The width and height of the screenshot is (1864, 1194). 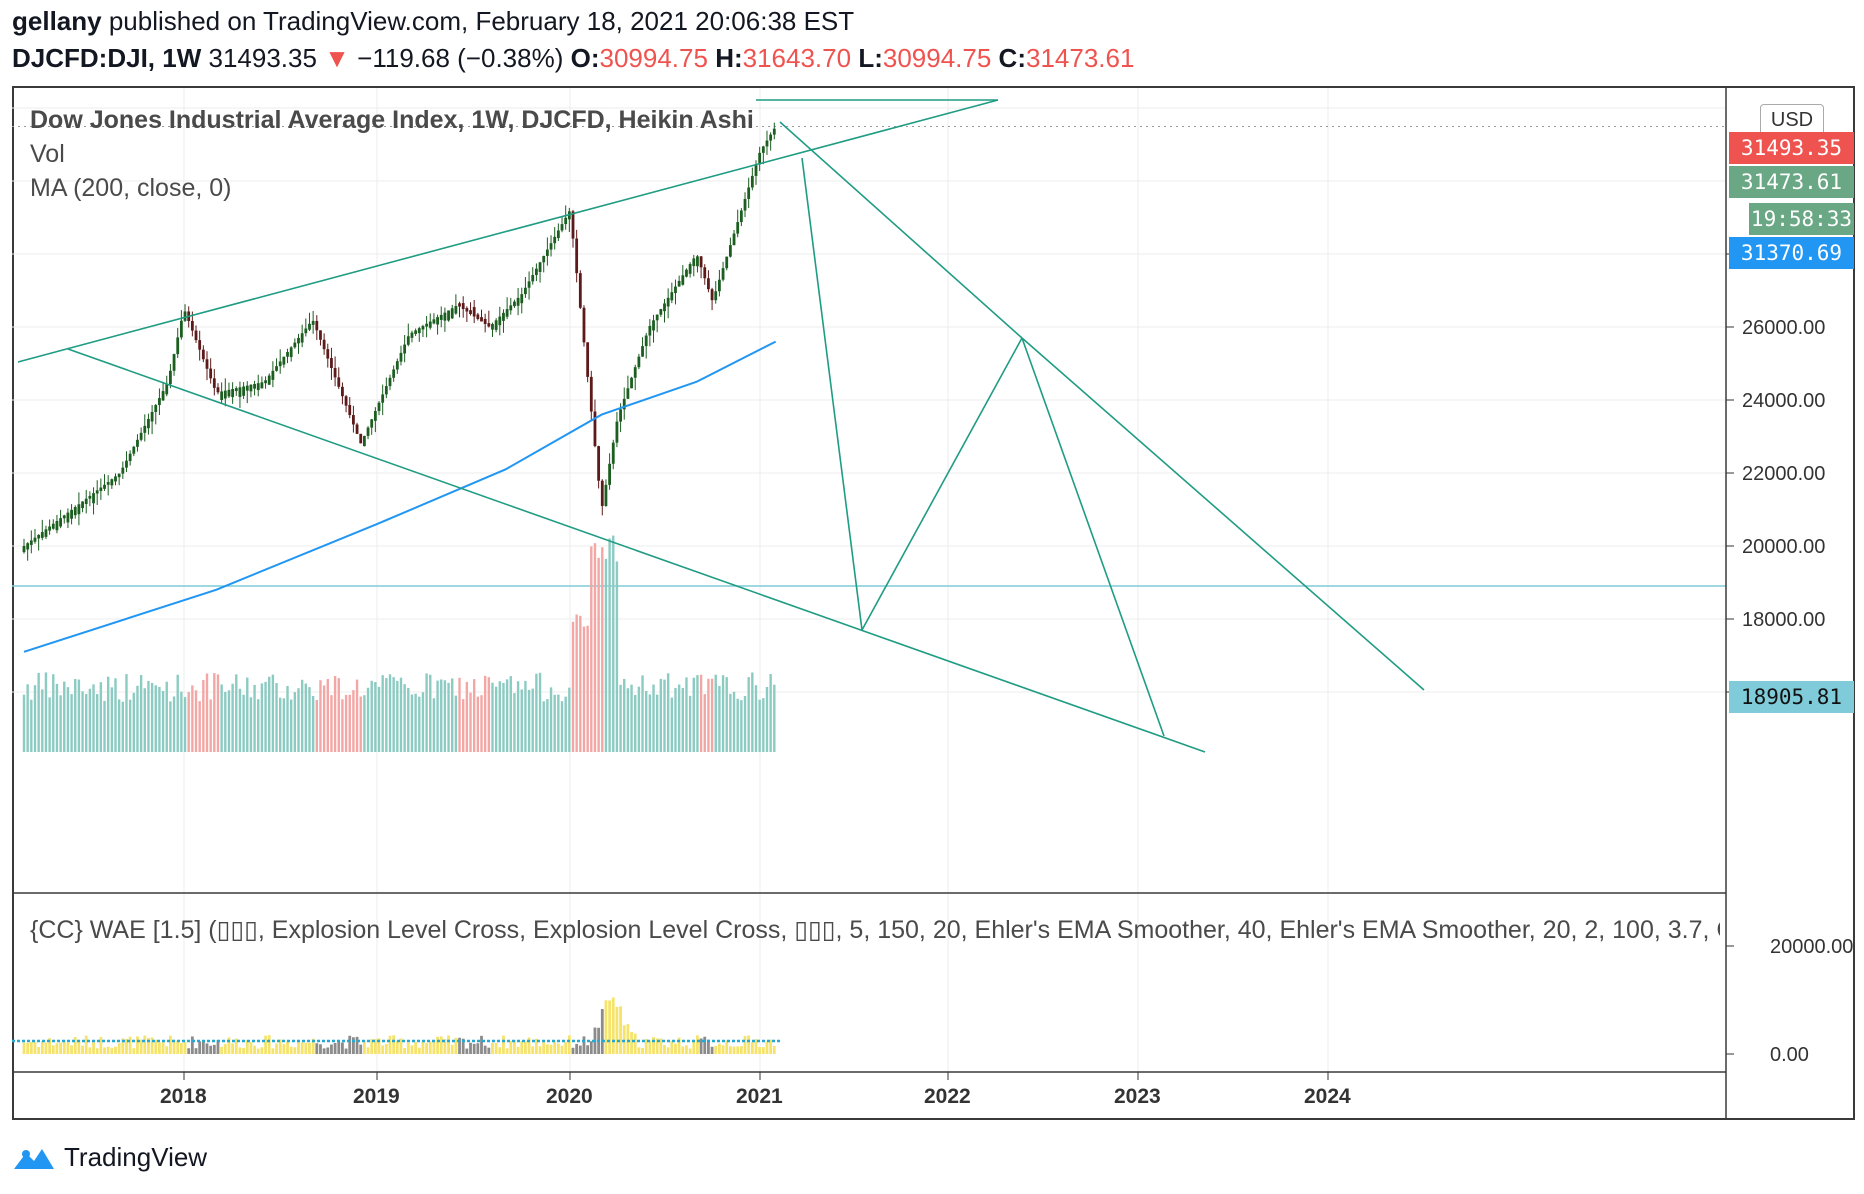 What do you see at coordinates (183, 1096) in the screenshot?
I see `x-tick-label: 2018` at bounding box center [183, 1096].